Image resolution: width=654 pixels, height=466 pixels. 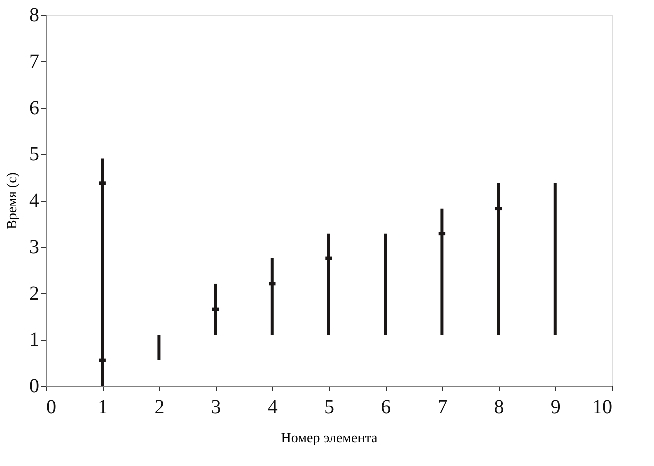 What do you see at coordinates (35, 201) in the screenshot?
I see `y-tick-label: 4` at bounding box center [35, 201].